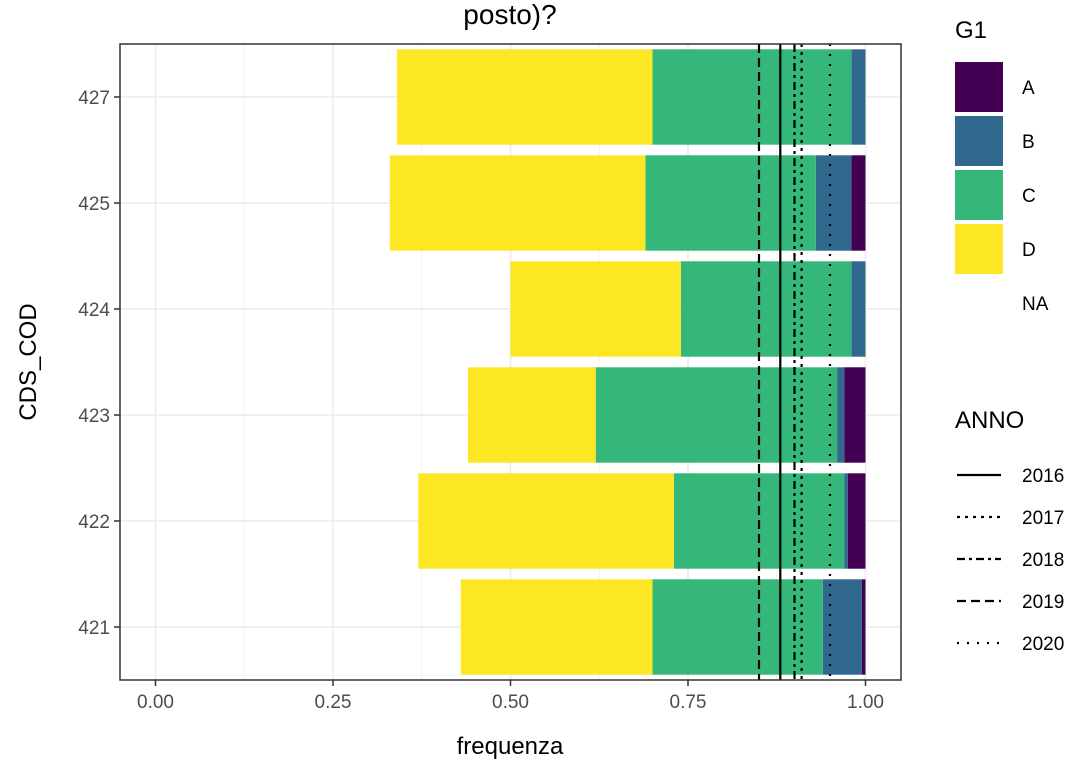 Image resolution: width=1088 pixels, height=762 pixels. I want to click on legend-label-D: D, so click(1029, 250).